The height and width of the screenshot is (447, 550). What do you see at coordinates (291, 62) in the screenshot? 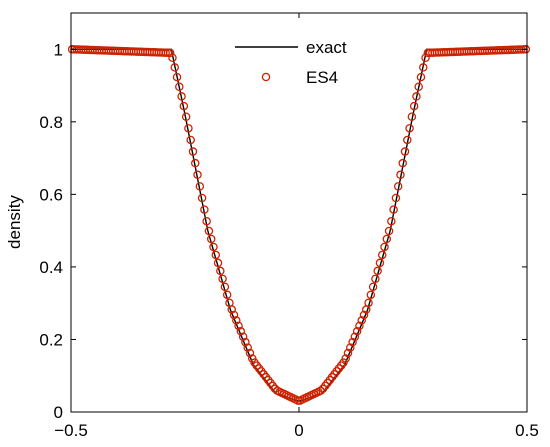
I see `legend: exact ES4` at bounding box center [291, 62].